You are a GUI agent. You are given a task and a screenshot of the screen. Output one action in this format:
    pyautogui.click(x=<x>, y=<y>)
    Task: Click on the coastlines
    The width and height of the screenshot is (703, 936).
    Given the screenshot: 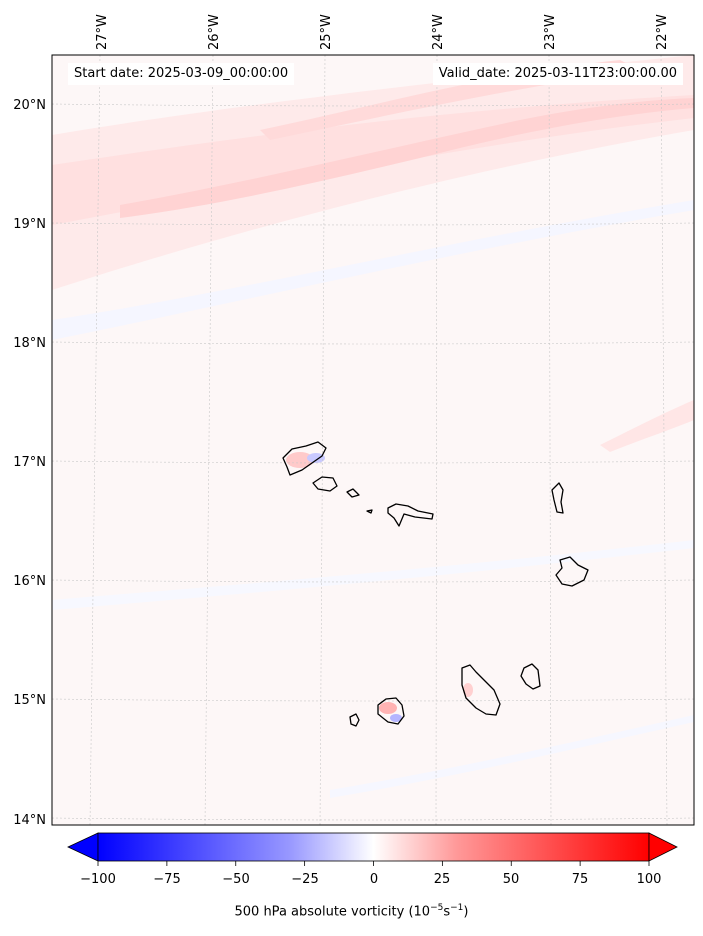 What is the action you would take?
    pyautogui.click(x=435, y=584)
    